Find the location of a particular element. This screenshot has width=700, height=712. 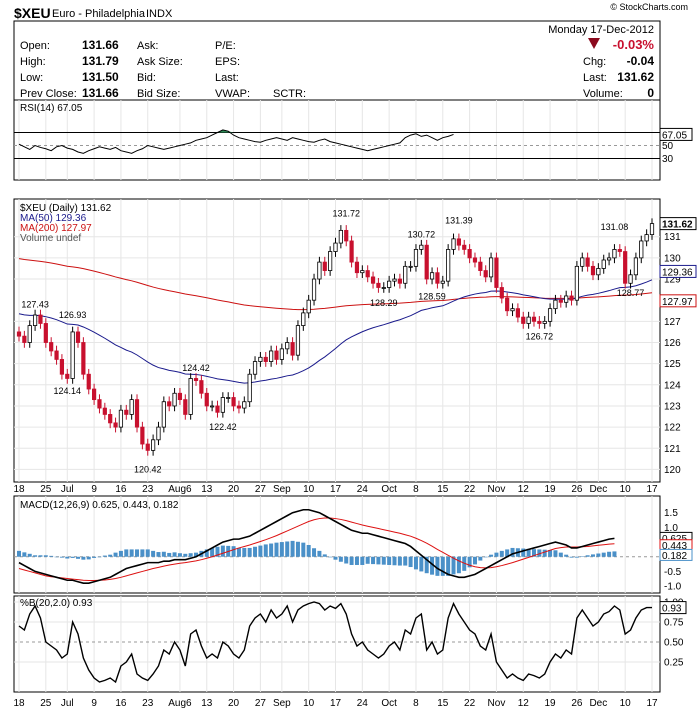

open-value: 131.66 is located at coordinates (100, 45).